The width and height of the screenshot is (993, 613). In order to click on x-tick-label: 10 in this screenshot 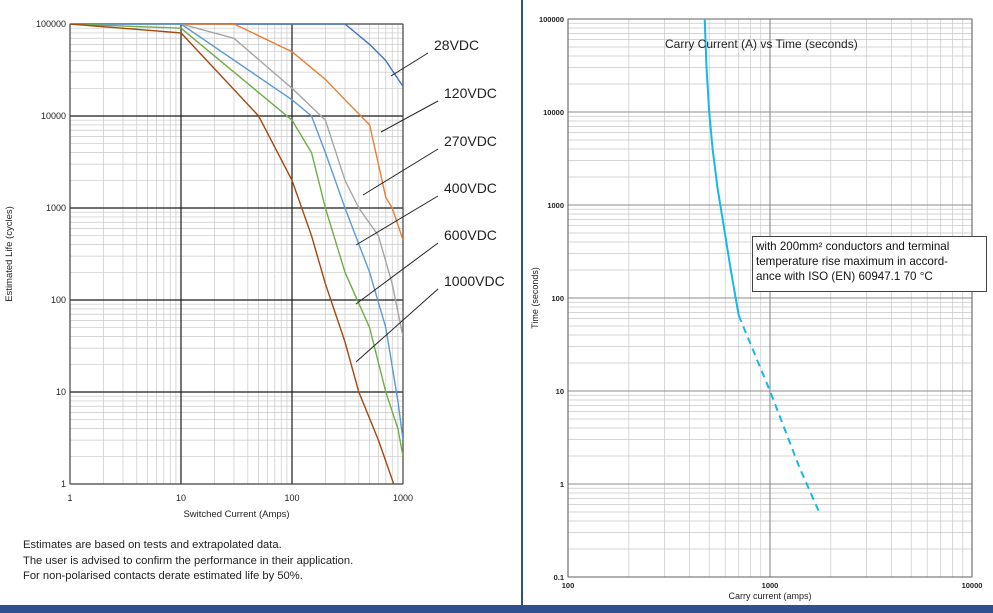, I will do `click(181, 498)`.